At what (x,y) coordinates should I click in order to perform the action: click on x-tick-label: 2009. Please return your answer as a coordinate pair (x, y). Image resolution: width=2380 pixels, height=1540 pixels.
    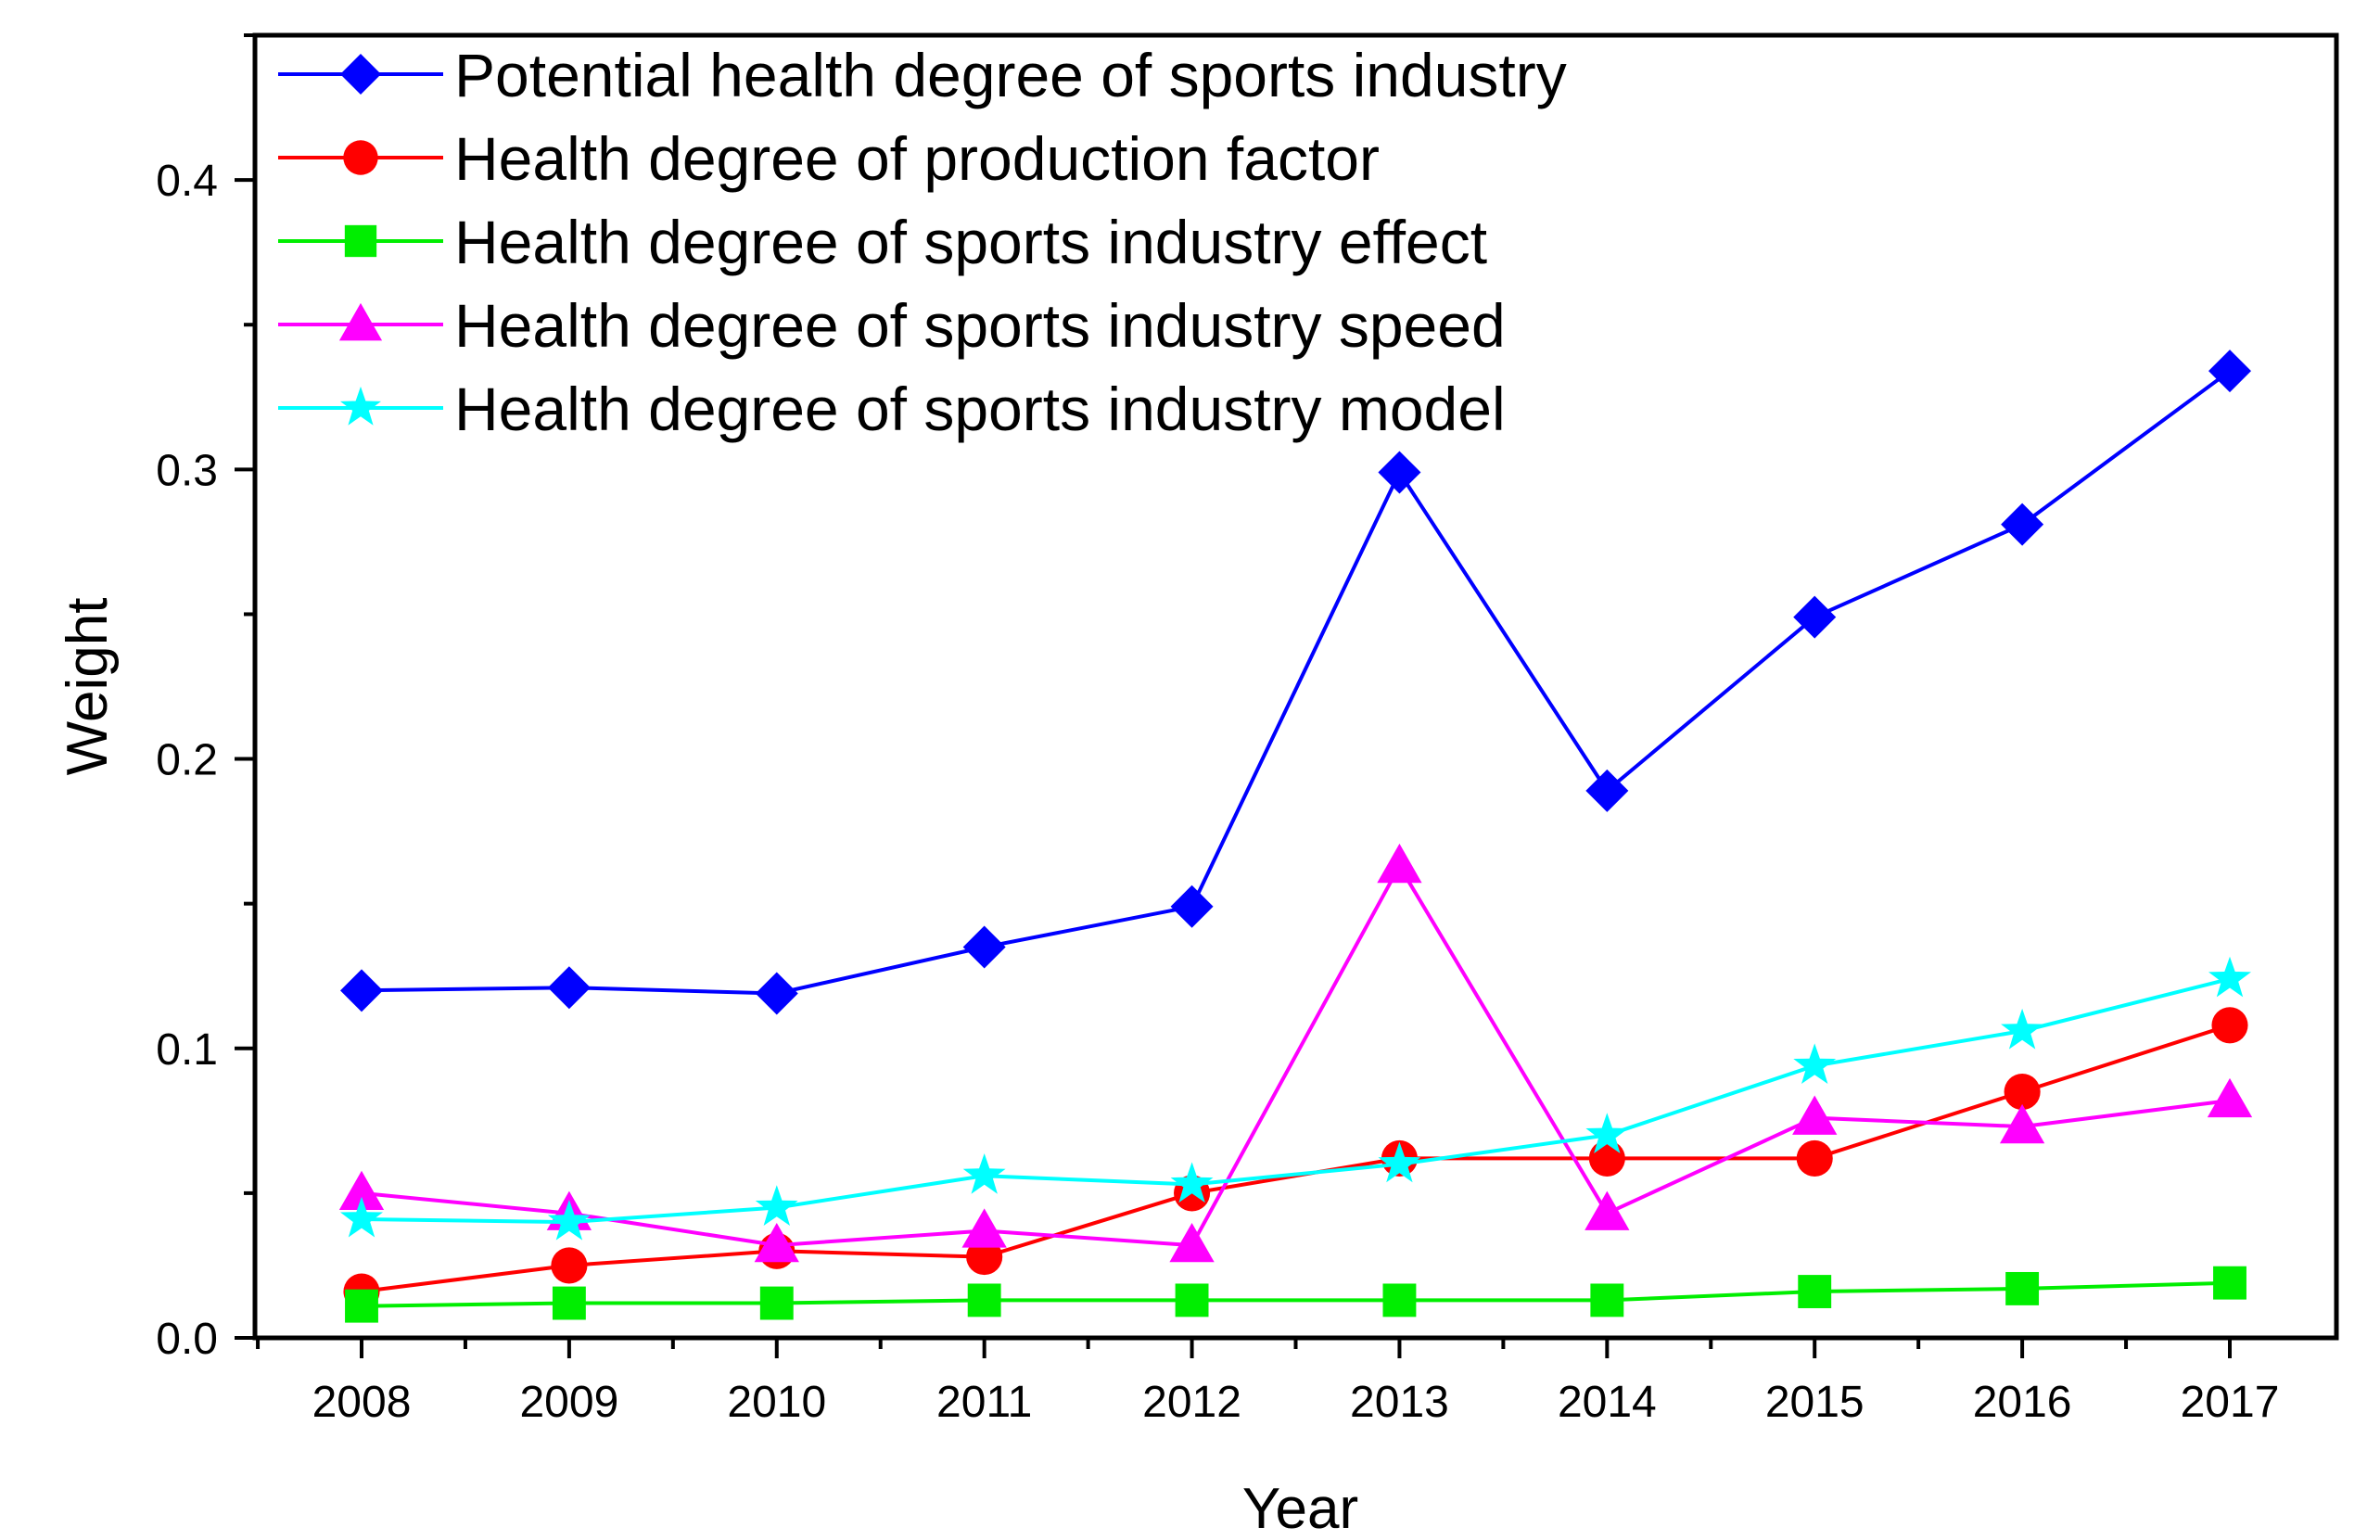
    Looking at the image, I should click on (568, 1402).